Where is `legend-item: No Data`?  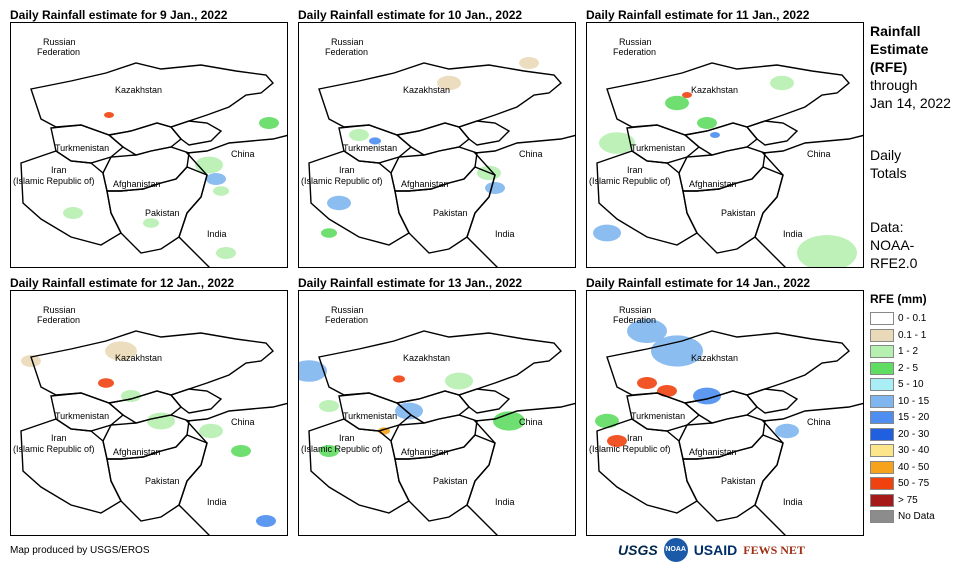 legend-item: No Data is located at coordinates (902, 516).